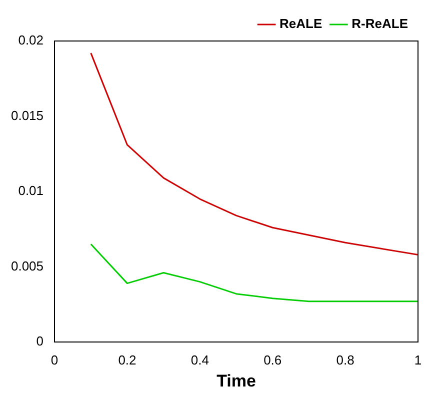 Image resolution: width=438 pixels, height=400 pixels. I want to click on x-tick-label: 0.2, so click(127, 360).